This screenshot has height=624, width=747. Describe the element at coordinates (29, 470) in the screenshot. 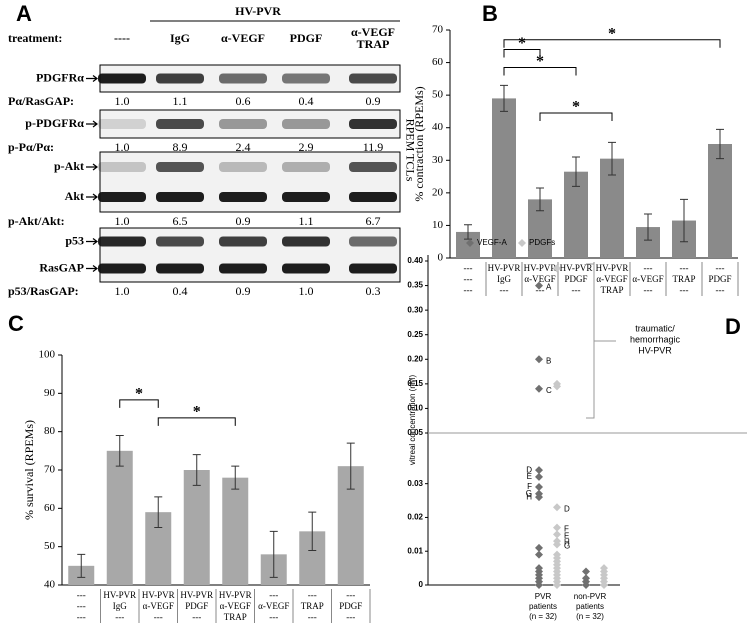

I see `y-axis-label: % survival (RPEMs)` at that location.